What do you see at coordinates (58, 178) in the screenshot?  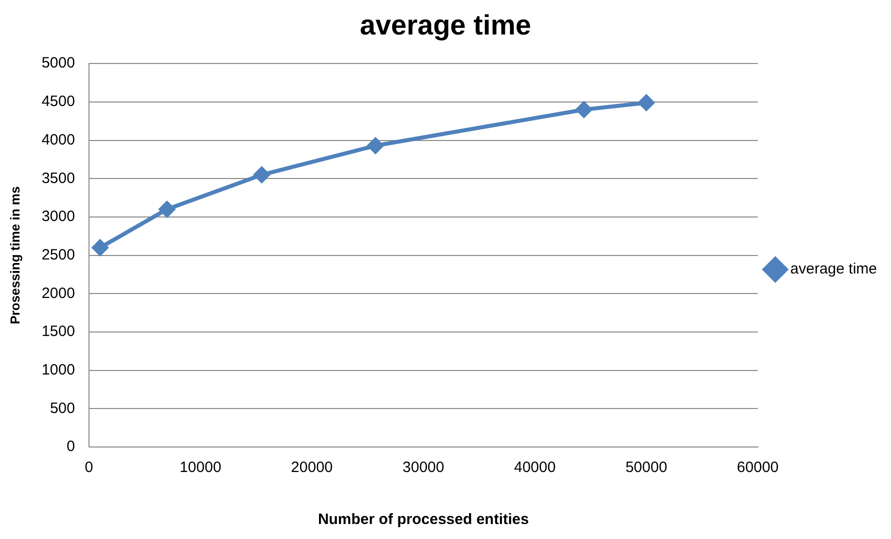 I see `y-tick-label: 3500` at bounding box center [58, 178].